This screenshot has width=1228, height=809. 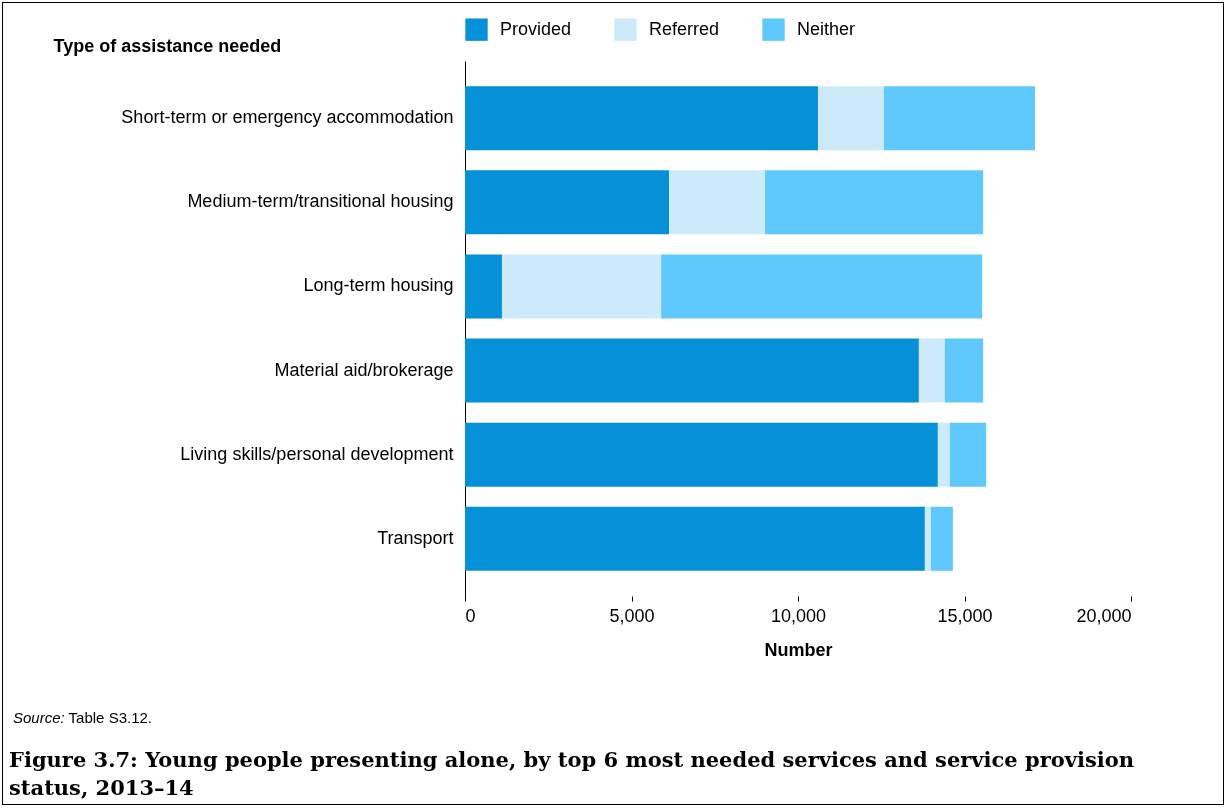 What do you see at coordinates (82, 717) in the screenshot?
I see `source-note: Source: Table S3.12.` at bounding box center [82, 717].